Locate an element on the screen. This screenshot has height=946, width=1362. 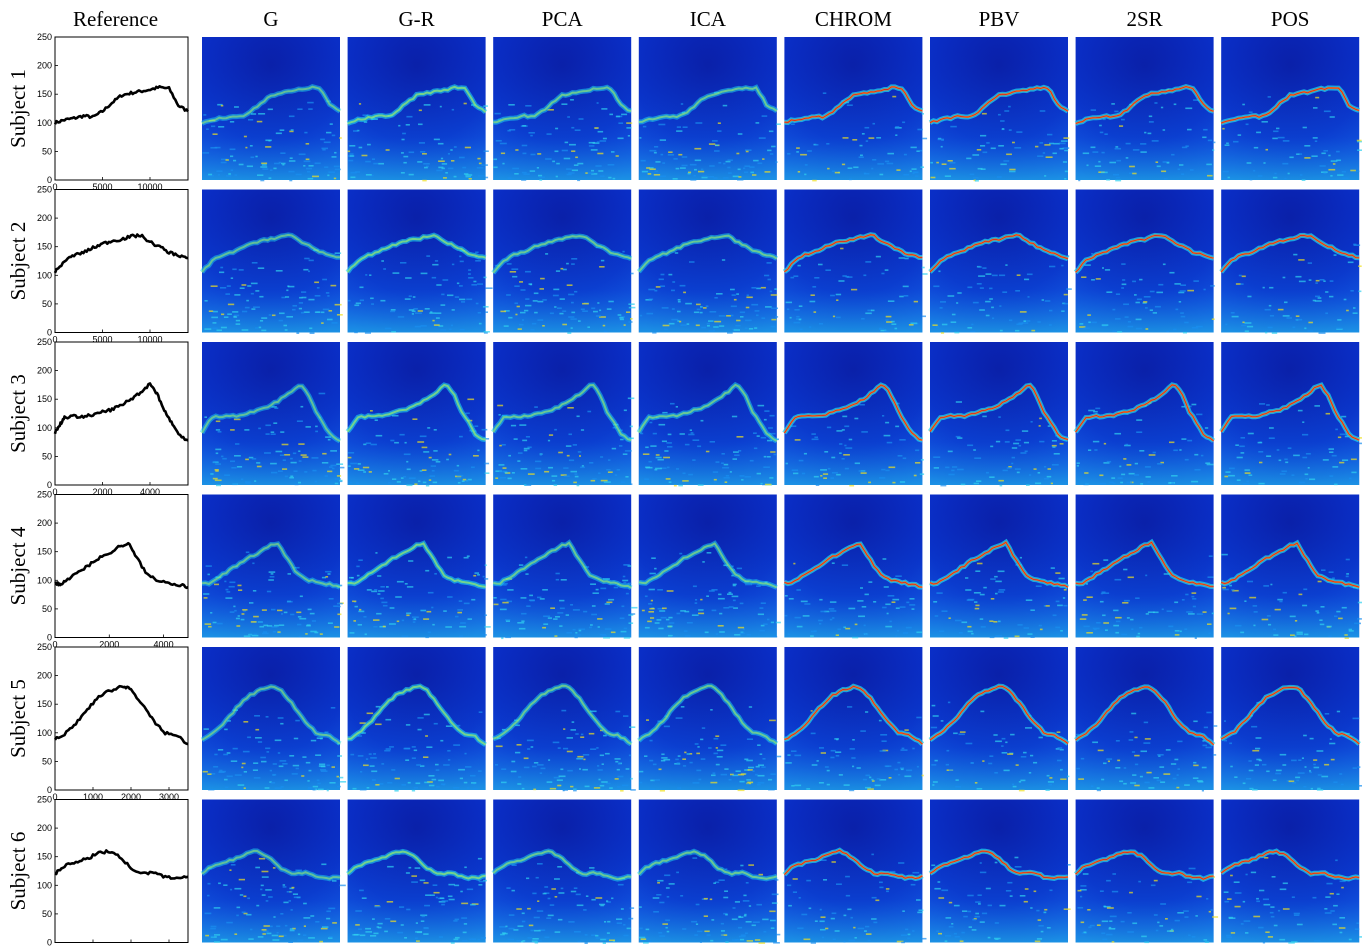
spectrogram-panel is located at coordinates (1144, 566).